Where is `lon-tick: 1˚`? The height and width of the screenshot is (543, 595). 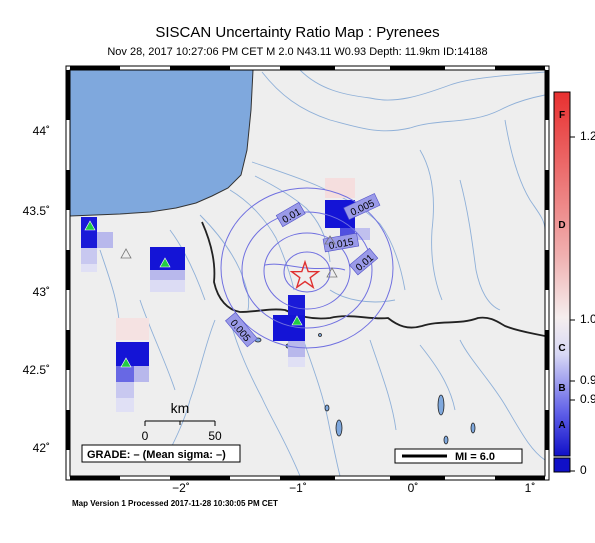 lon-tick: 1˚ is located at coordinates (530, 488).